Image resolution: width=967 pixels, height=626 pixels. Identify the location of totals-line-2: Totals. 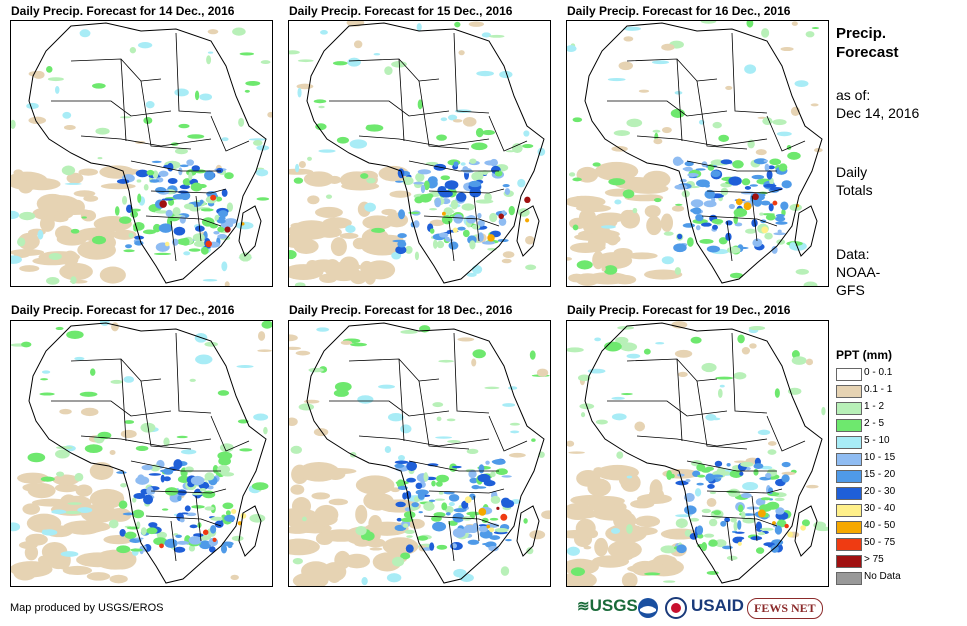
(854, 190).